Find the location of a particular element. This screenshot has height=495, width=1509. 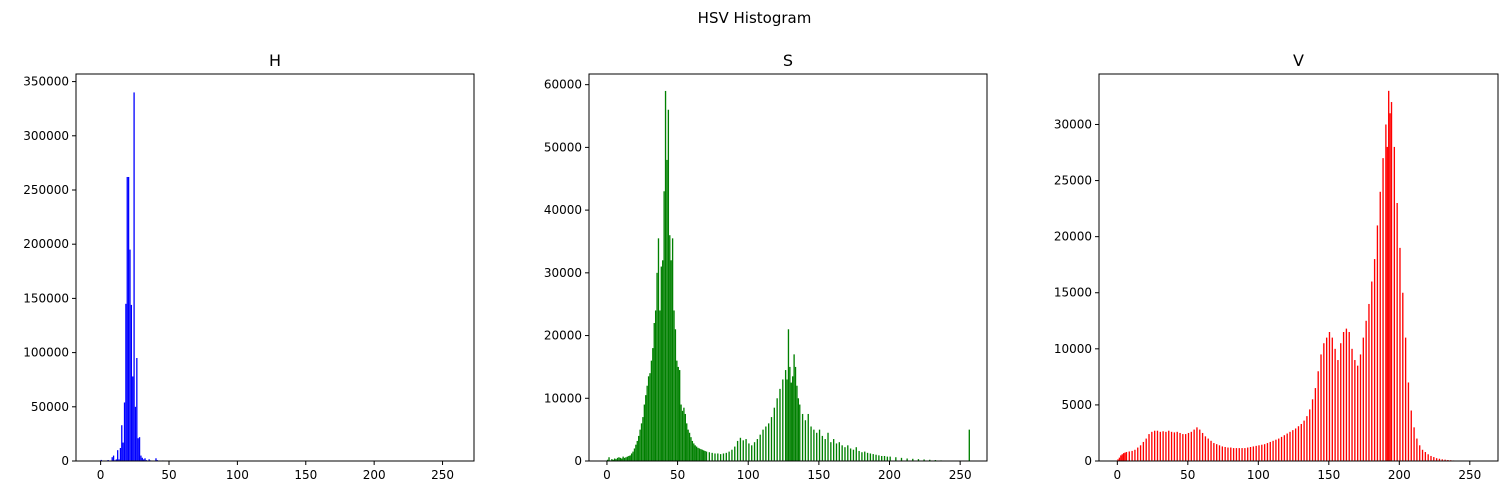

y-tick-label: 0 is located at coordinates (1088, 461).